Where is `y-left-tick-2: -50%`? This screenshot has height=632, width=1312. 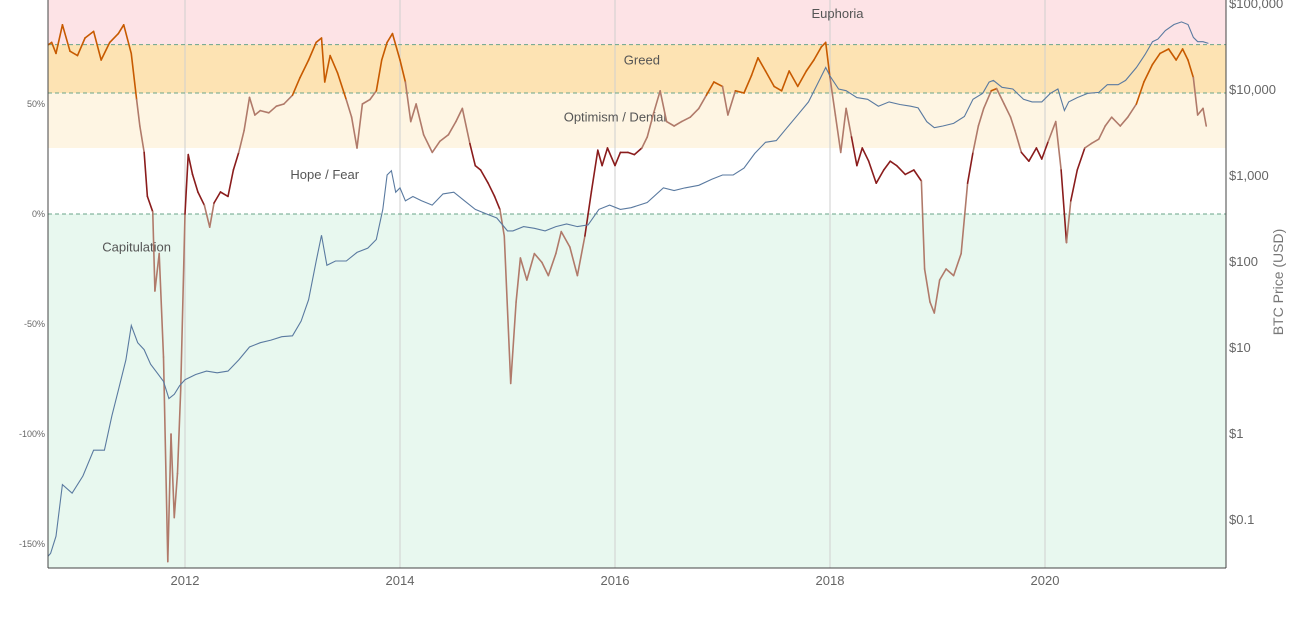 y-left-tick-2: -50% is located at coordinates (34, 324).